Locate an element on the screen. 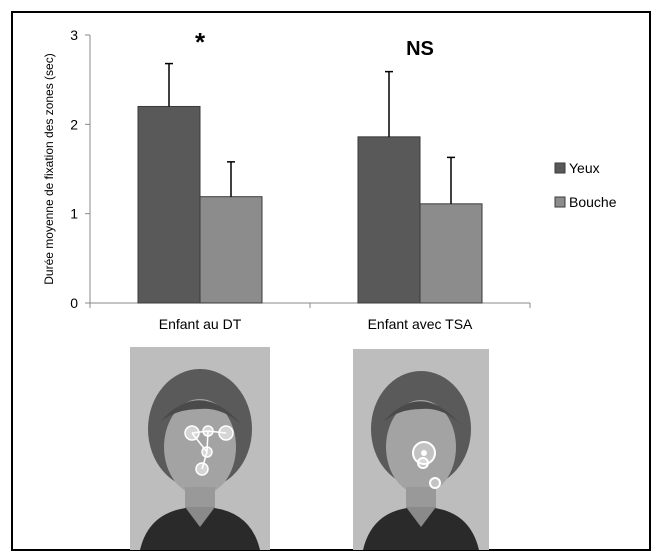 This screenshot has height=556, width=665. x-tick-label: Enfant au DT is located at coordinates (200, 324).